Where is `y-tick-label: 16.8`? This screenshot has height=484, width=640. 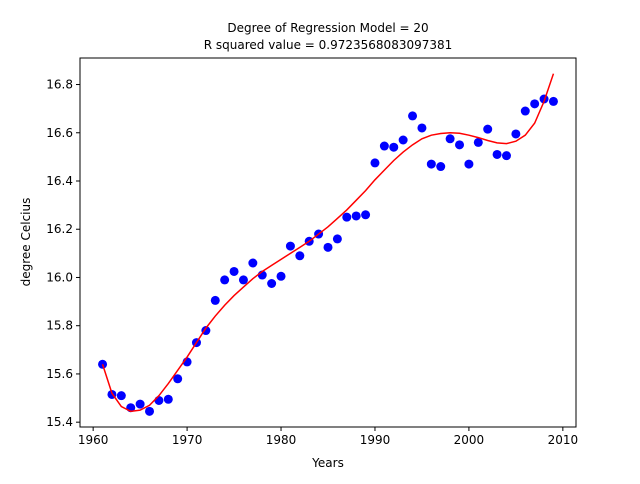
y-tick-label: 16.8 is located at coordinates (59, 85).